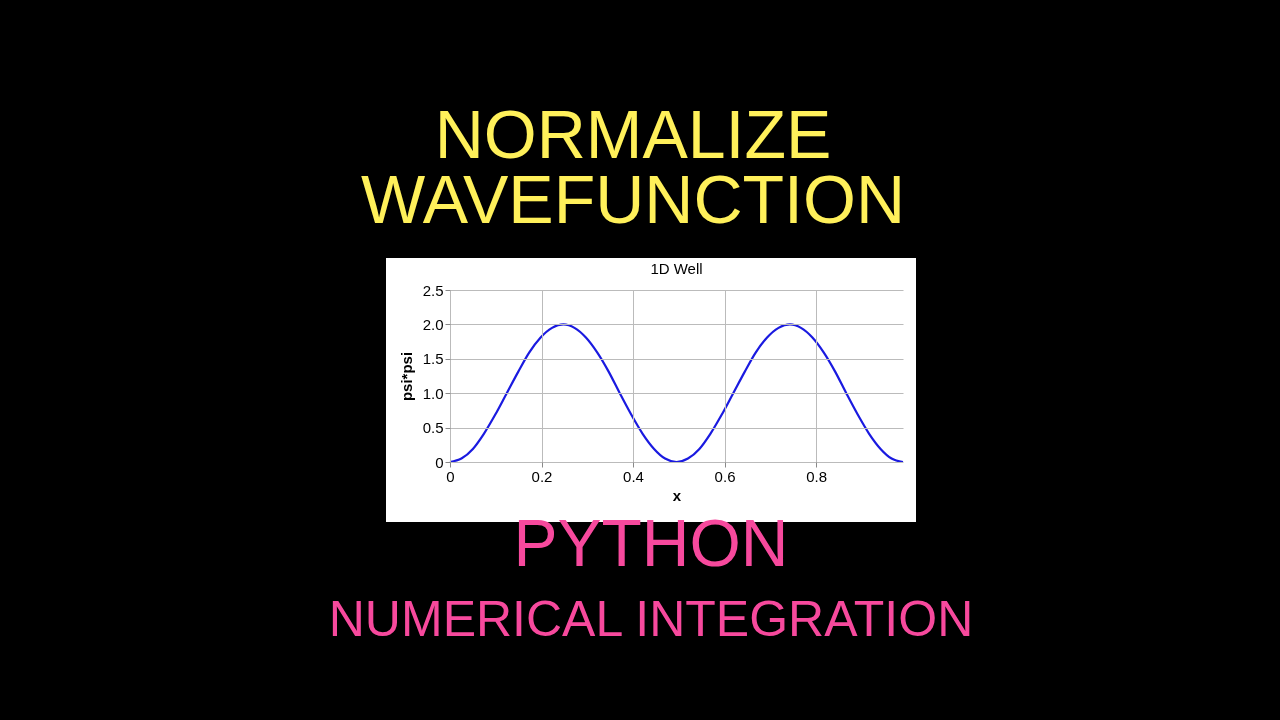 The width and height of the screenshot is (1280, 720). Describe the element at coordinates (433, 324) in the screenshot. I see `y-tick-label: 2.0` at that location.